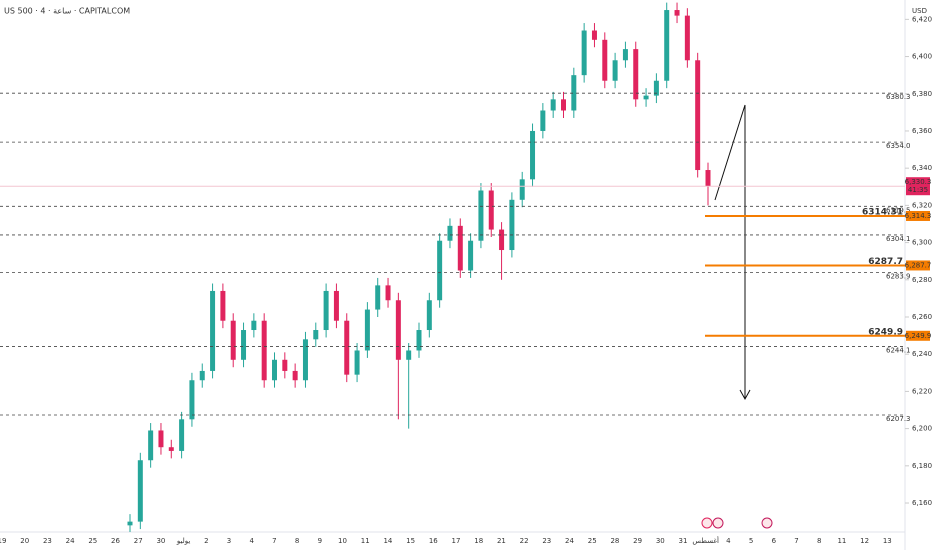 Image resolution: width=932 pixels, height=550 pixels. Describe the element at coordinates (796, 541) in the screenshot. I see `x-tick-label: 7` at that location.